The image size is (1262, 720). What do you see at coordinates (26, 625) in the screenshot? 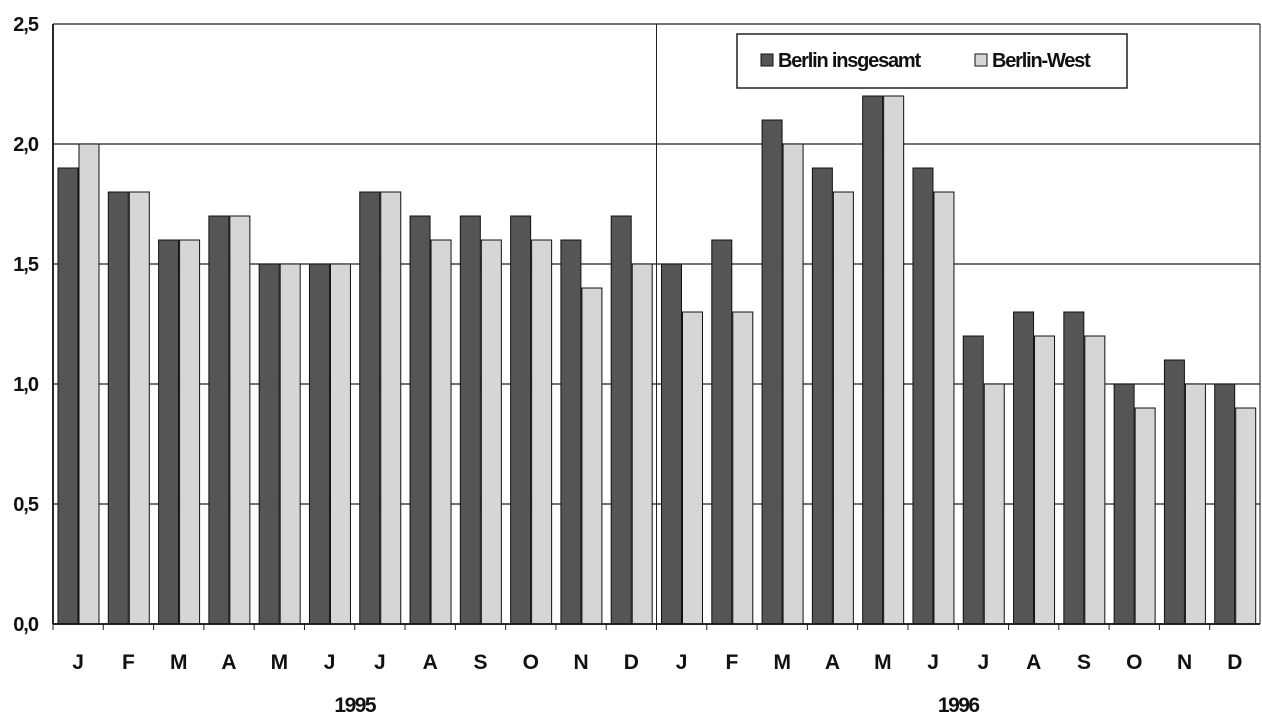
I see `y-tick-label: 0,0` at bounding box center [26, 625].